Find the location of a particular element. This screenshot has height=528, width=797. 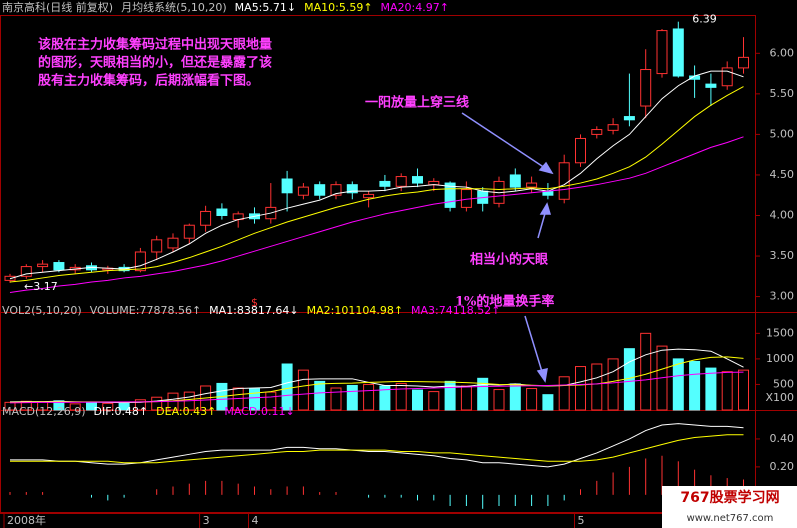

header-label: MA10:5.59↑ is located at coordinates (338, 7).